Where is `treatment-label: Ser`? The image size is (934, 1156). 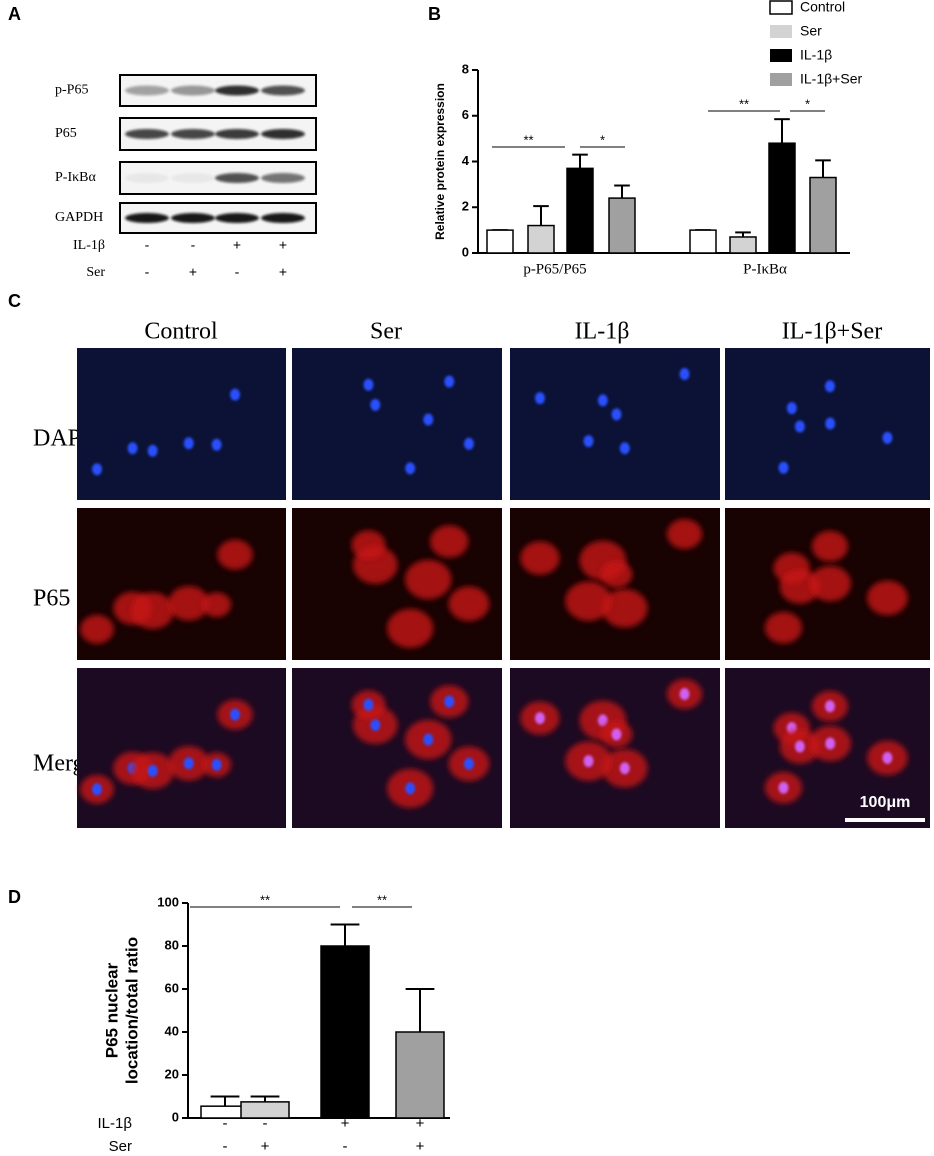 treatment-label: Ser is located at coordinates (95, 272).